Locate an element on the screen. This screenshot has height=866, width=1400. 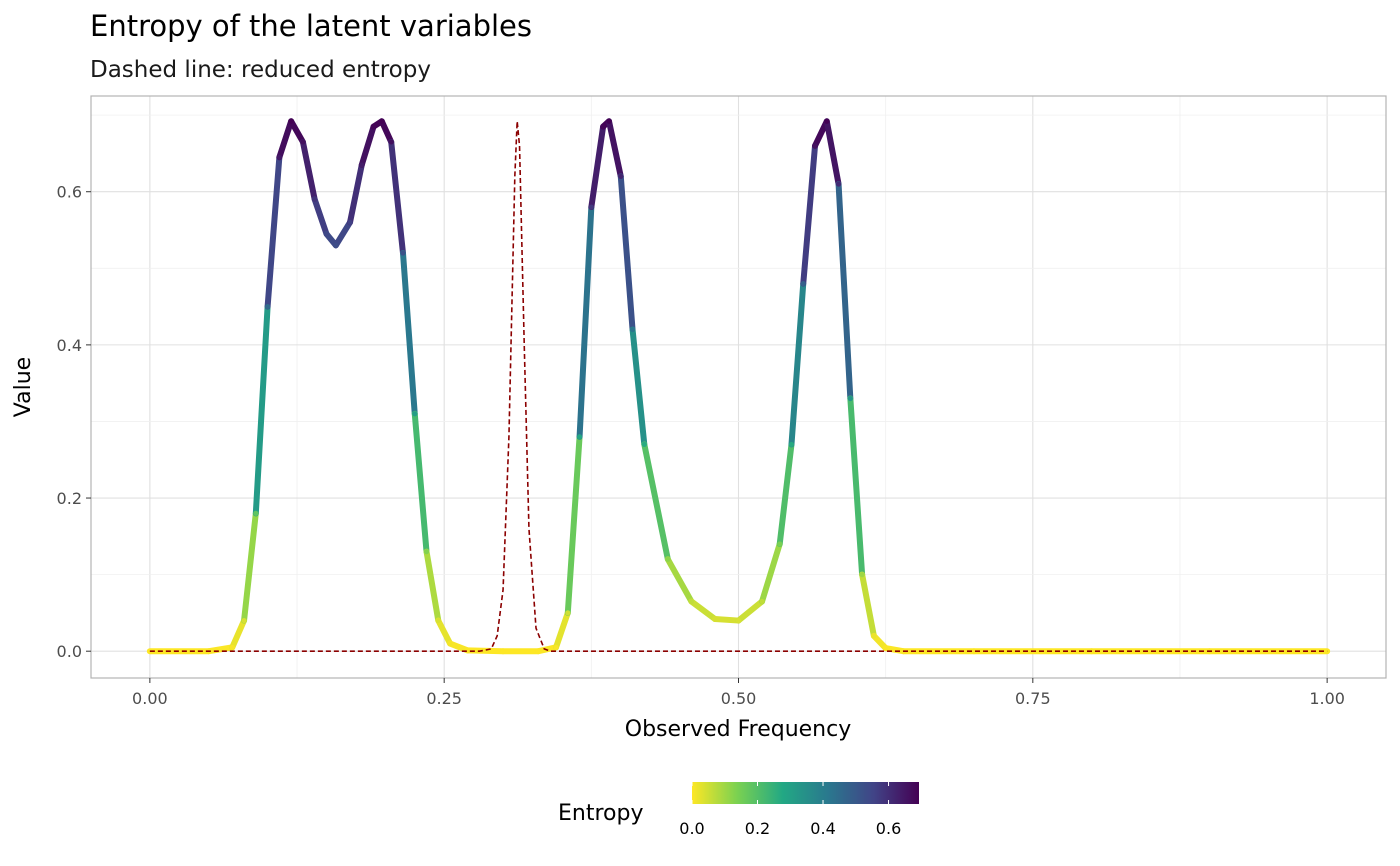
x-tick-label: 0.75 is located at coordinates (1033, 698).